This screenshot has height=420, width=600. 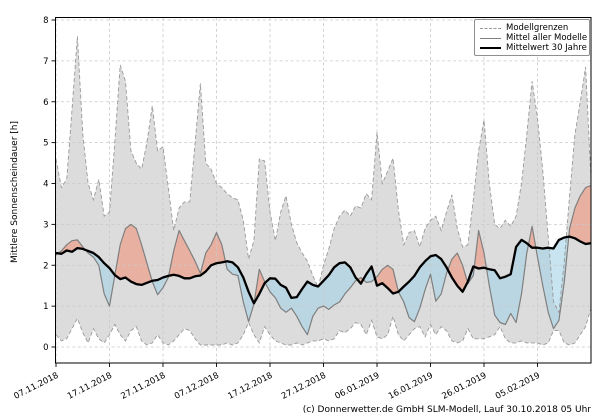 I want to click on mean-30y-line, so click(x=323, y=270).